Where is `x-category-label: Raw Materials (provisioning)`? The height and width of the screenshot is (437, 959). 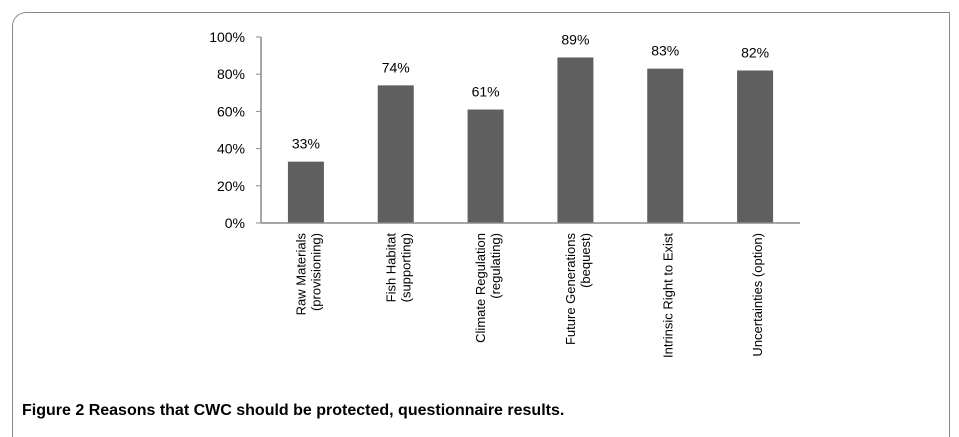 x-category-label: Raw Materials (provisioning) is located at coordinates (308, 274).